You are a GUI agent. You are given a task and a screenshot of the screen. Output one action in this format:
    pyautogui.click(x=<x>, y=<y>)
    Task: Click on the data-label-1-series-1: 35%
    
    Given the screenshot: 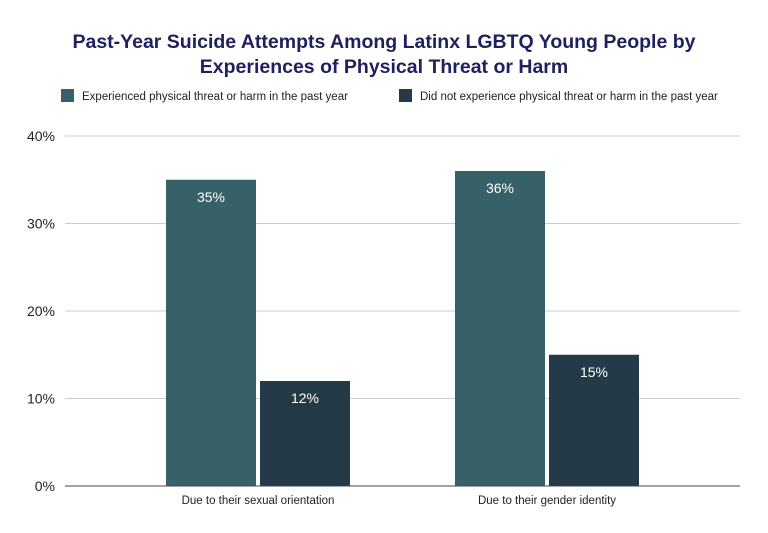 What is the action you would take?
    pyautogui.click(x=211, y=197)
    